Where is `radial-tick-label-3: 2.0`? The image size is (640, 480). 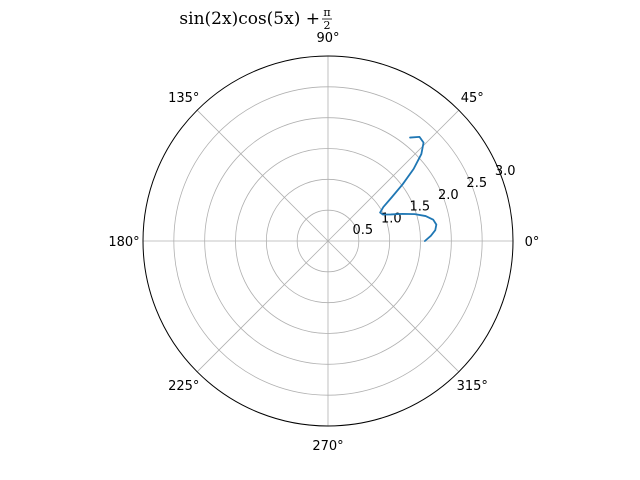 radial-tick-label-3: 2.0 is located at coordinates (448, 195).